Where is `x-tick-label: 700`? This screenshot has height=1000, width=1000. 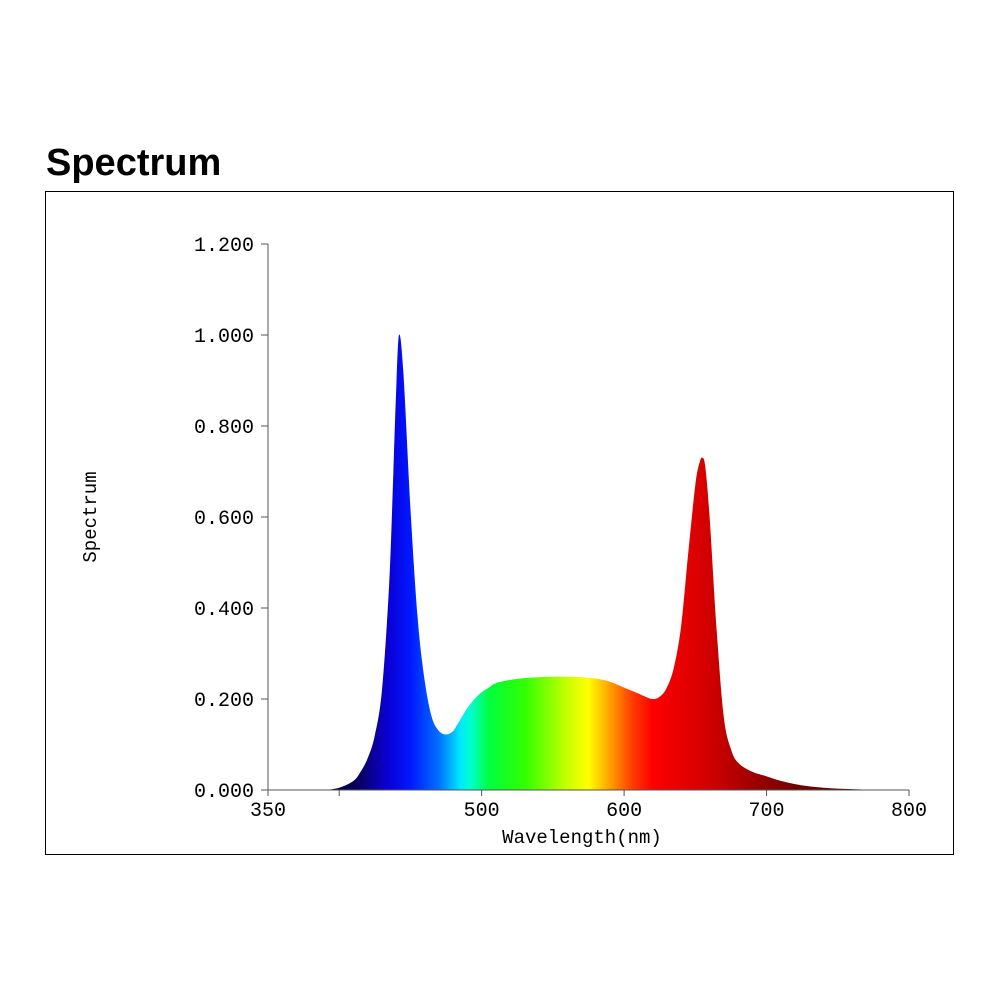
x-tick-label: 700 is located at coordinates (767, 811).